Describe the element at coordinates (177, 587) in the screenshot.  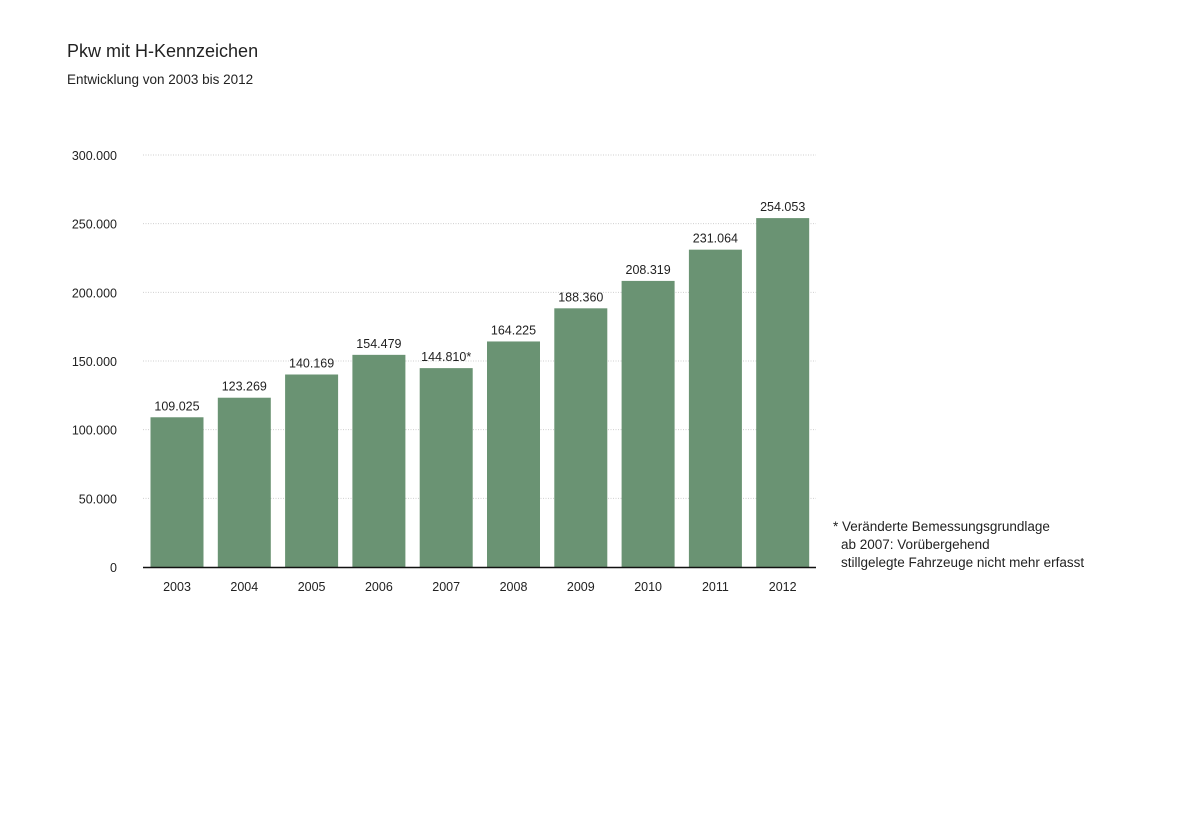
I see `x-tick-label: 2003` at that location.